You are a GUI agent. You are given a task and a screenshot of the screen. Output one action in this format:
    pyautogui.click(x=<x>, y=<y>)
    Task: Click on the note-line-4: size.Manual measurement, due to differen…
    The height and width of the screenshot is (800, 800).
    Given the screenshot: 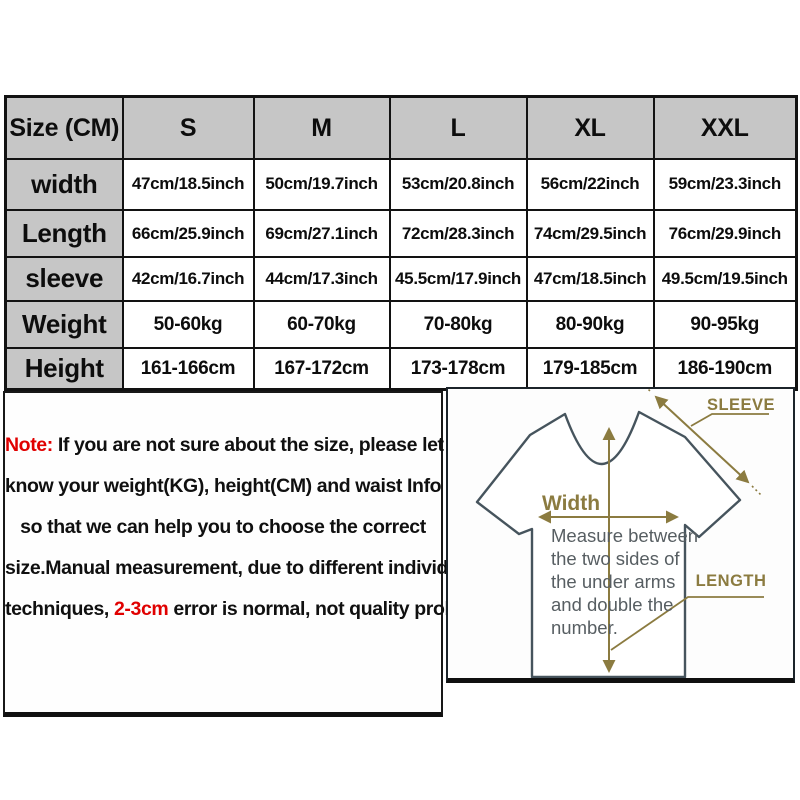 What is the action you would take?
    pyautogui.click(x=240, y=568)
    